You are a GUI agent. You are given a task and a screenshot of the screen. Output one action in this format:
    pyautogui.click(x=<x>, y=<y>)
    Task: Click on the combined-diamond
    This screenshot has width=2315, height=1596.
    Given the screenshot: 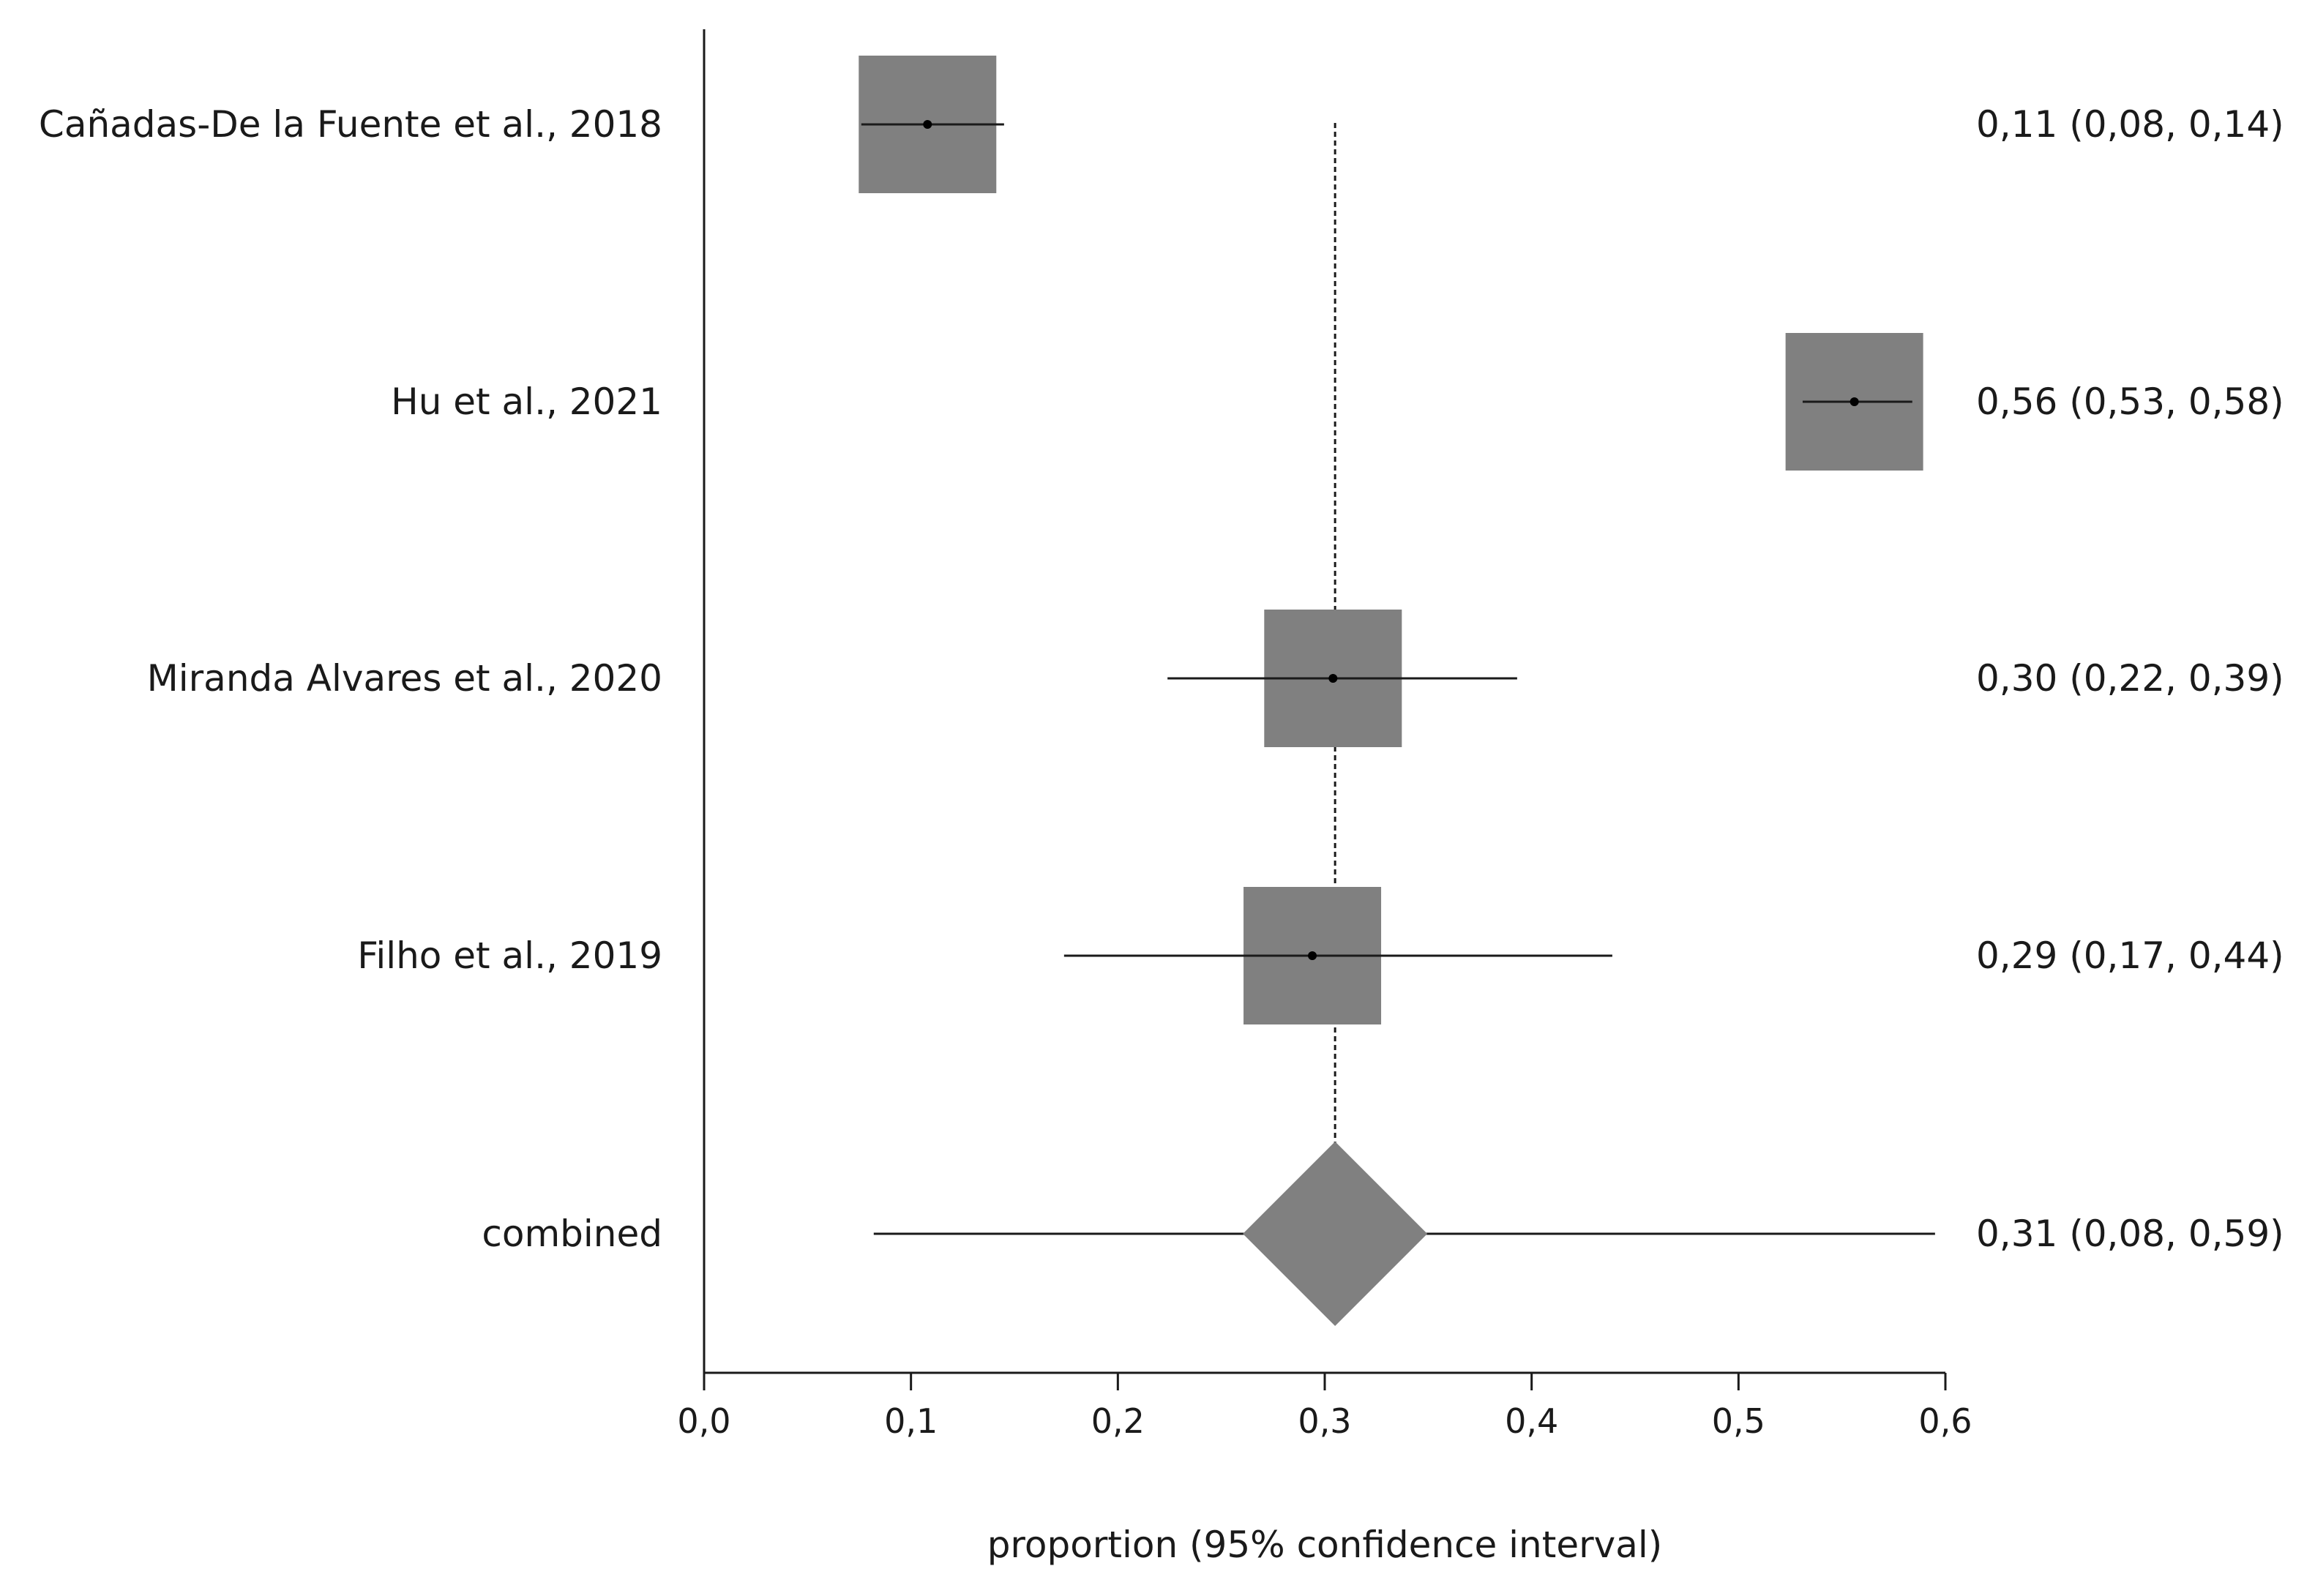 What is the action you would take?
    pyautogui.click(x=1335, y=1234)
    